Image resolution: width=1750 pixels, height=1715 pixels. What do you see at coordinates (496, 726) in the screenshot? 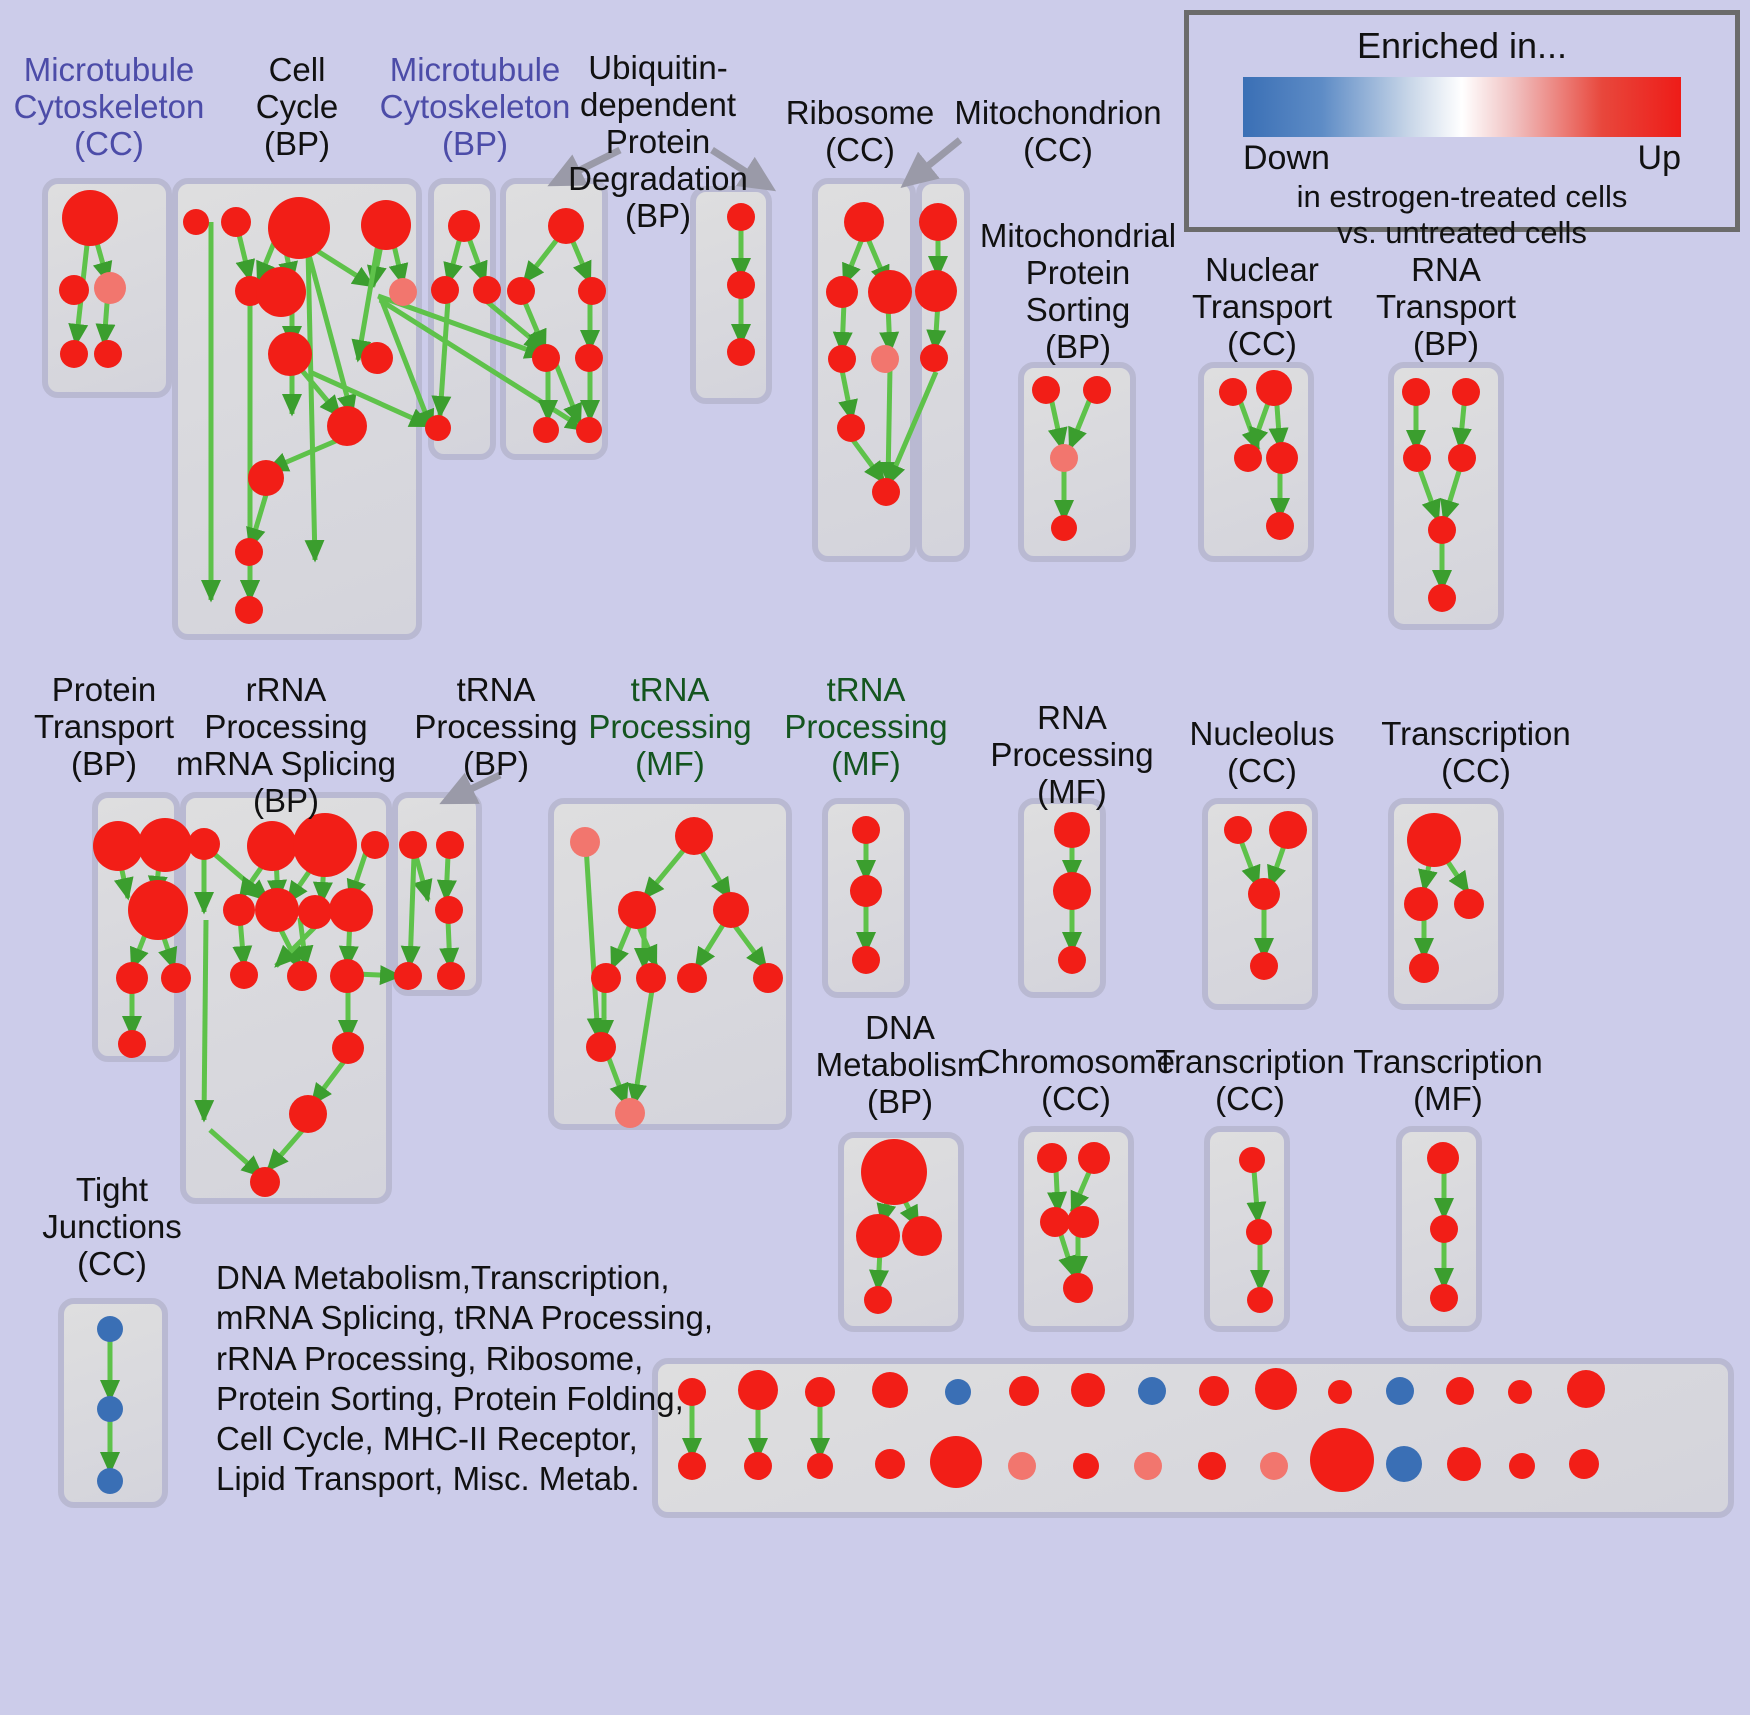
I see `label-trna-processing-bp: tRNA Processing (BP)` at bounding box center [496, 726].